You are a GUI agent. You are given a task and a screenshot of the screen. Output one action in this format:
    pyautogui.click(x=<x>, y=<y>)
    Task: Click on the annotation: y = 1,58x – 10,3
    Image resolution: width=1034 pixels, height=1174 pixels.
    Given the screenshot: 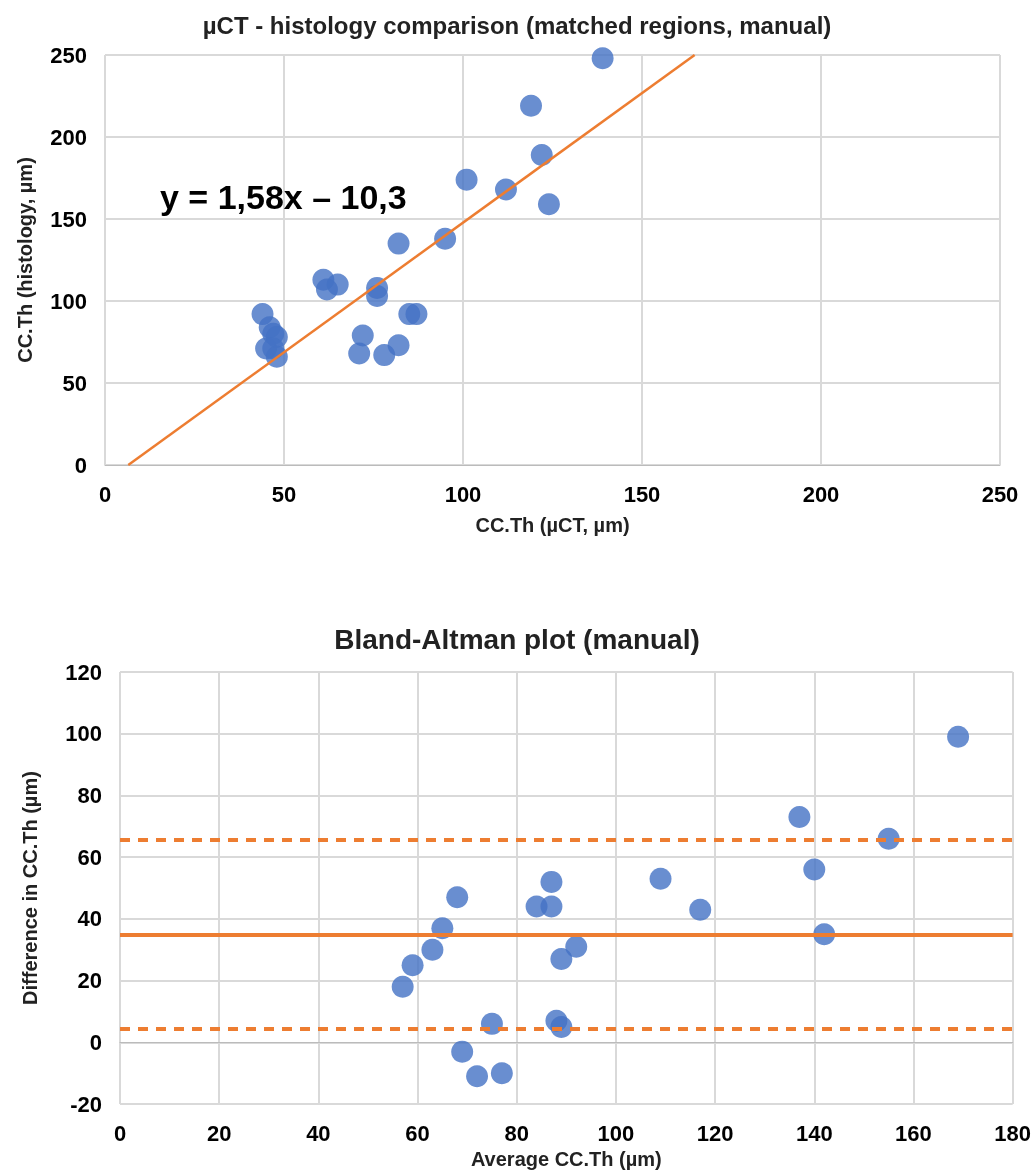 What is the action you would take?
    pyautogui.click(x=283, y=197)
    